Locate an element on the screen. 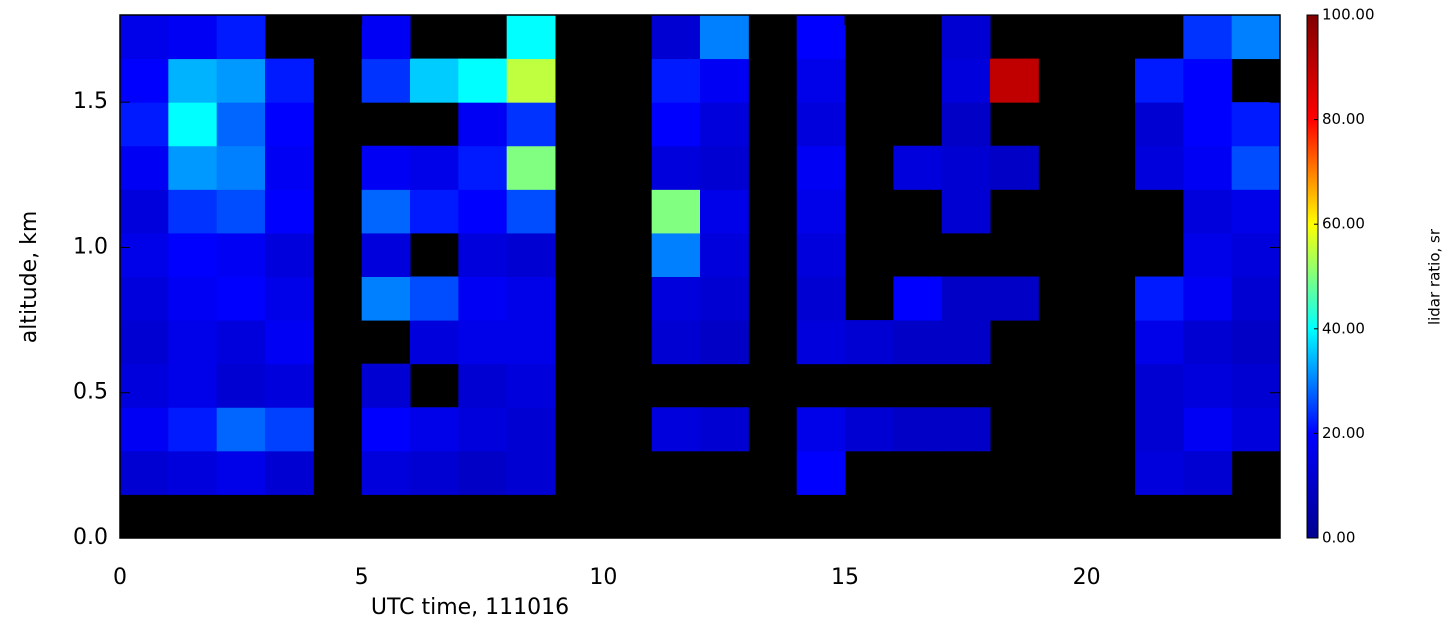 The width and height of the screenshot is (1448, 632). x-tick-label: 20 is located at coordinates (1087, 577).